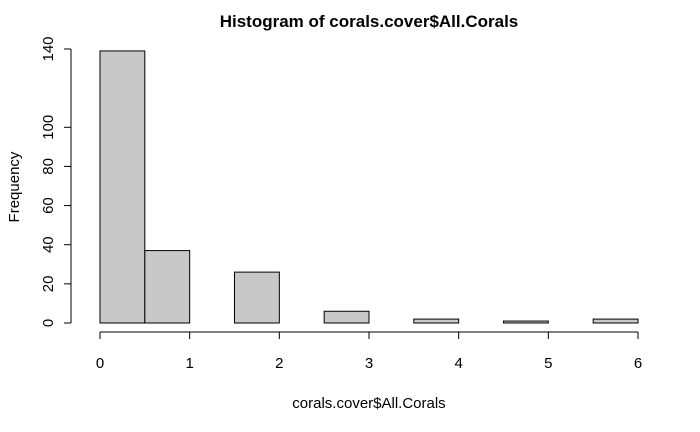 Image resolution: width=700 pixels, height=432 pixels. I want to click on x-tick-label: 4, so click(458, 363).